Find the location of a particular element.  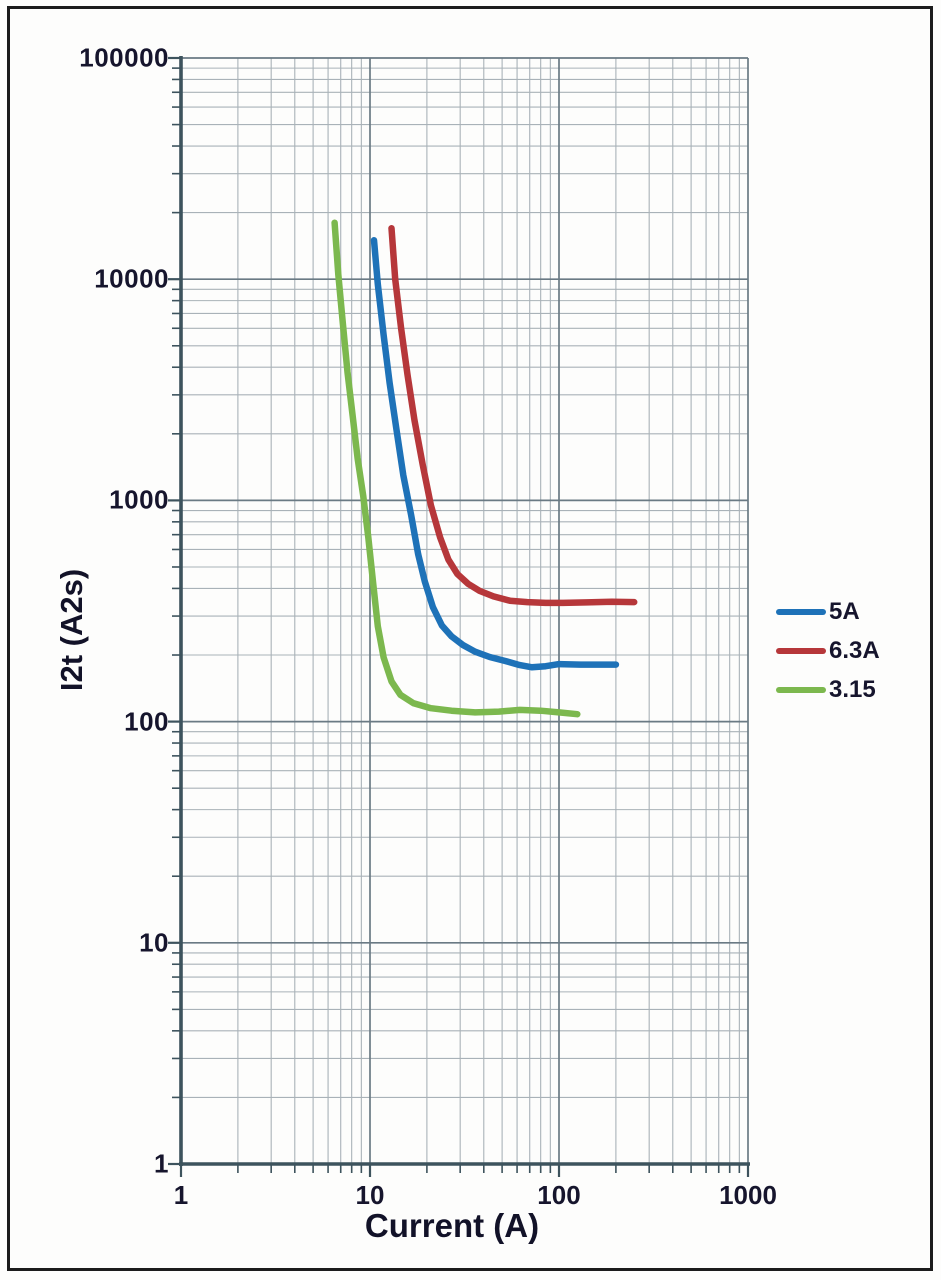

y-tick-label-10: 10 is located at coordinates (154, 942).